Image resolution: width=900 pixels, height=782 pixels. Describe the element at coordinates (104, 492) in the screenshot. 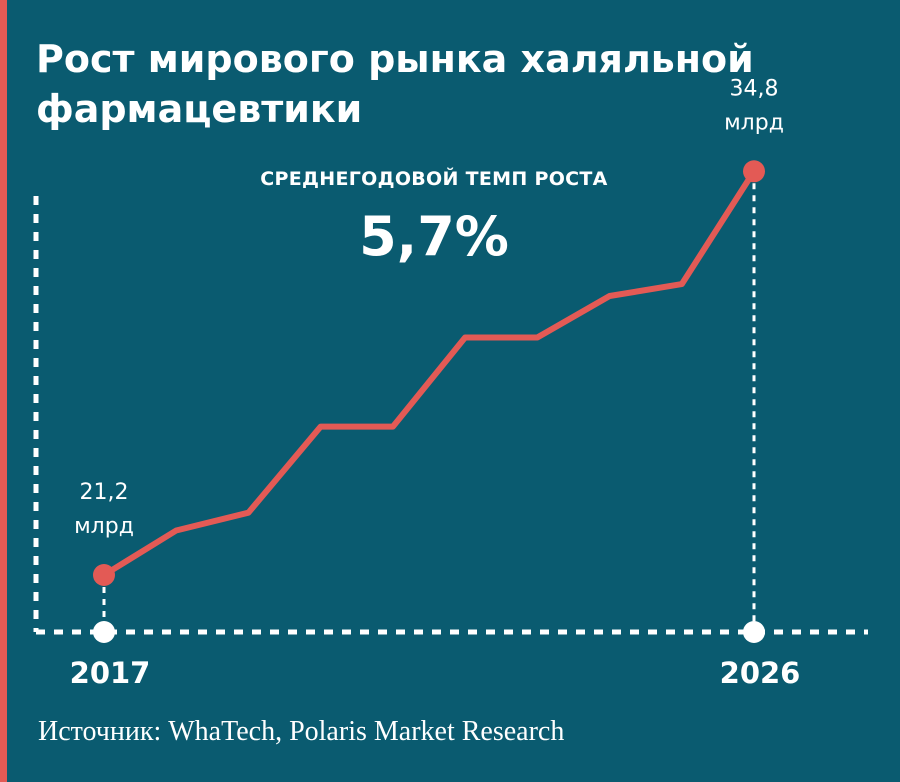

I see `value-label-2017: 21,2` at that location.